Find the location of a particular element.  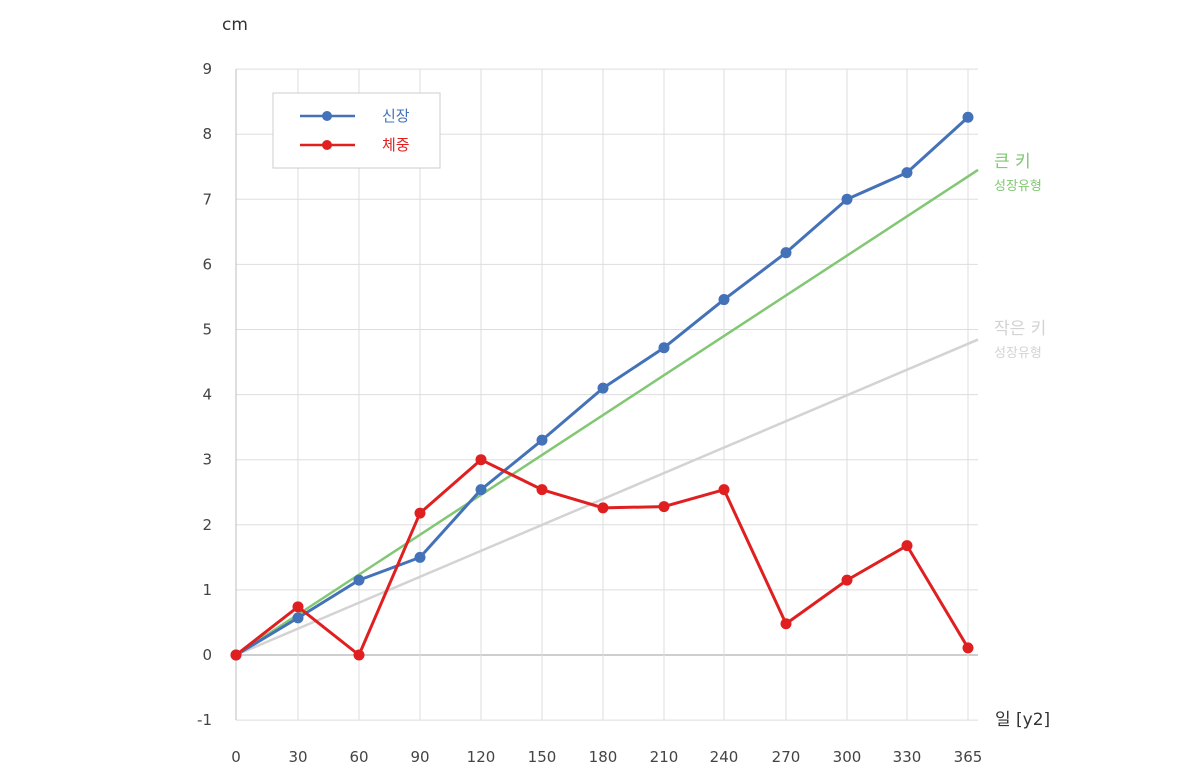

ref-label-tall: 큰 키 is located at coordinates (1012, 162).